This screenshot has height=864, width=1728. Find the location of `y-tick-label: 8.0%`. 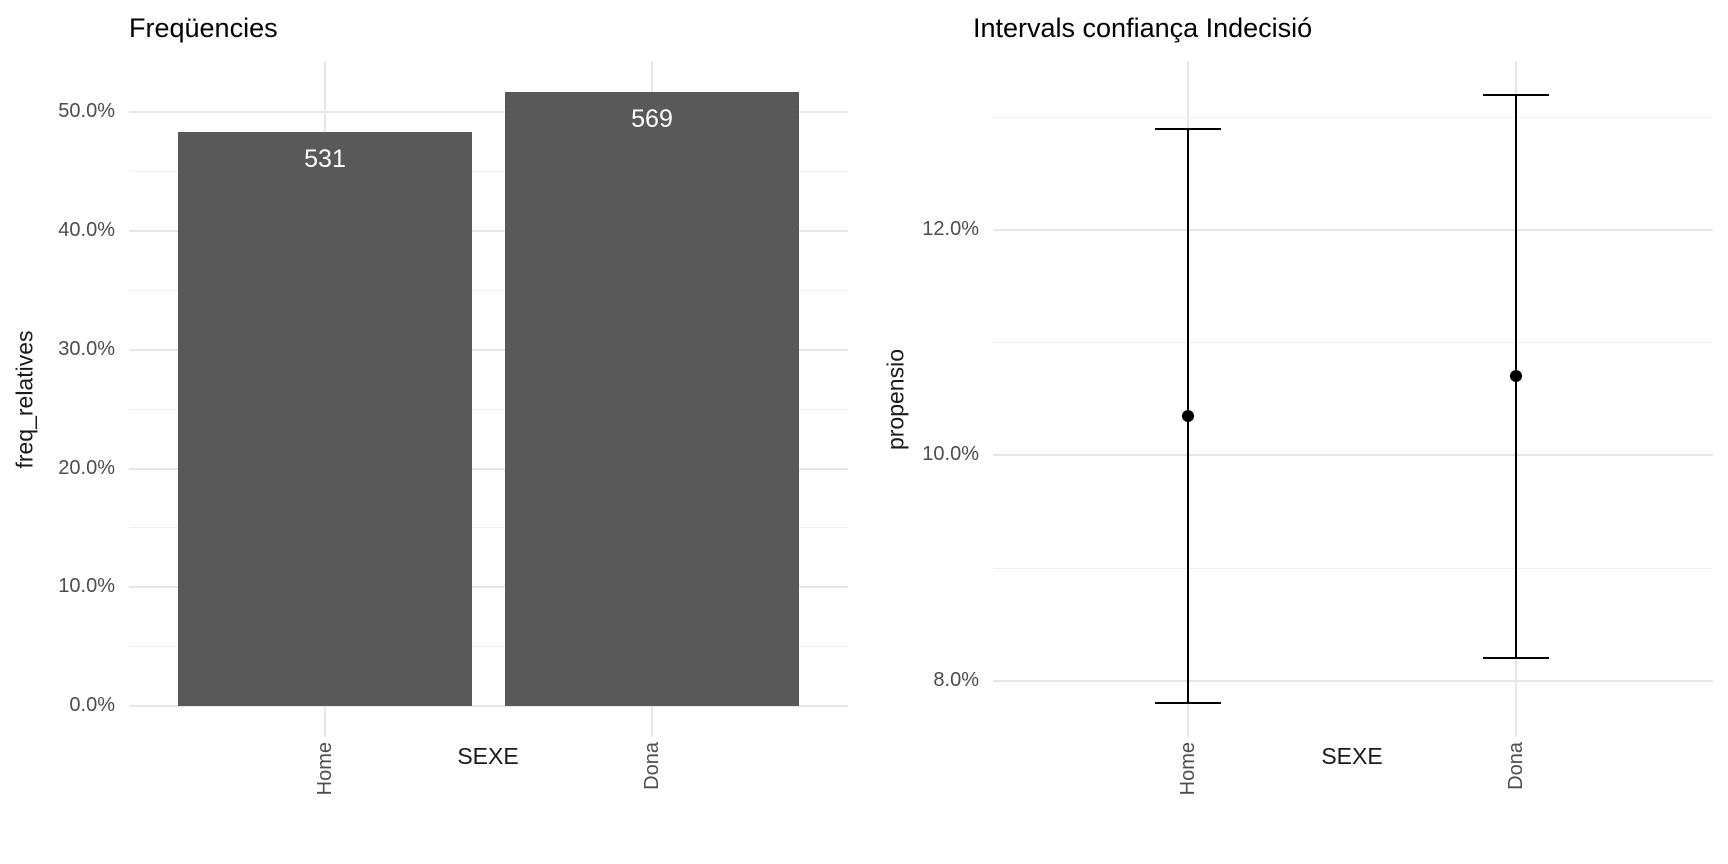

y-tick-label: 8.0% is located at coordinates (956, 679).